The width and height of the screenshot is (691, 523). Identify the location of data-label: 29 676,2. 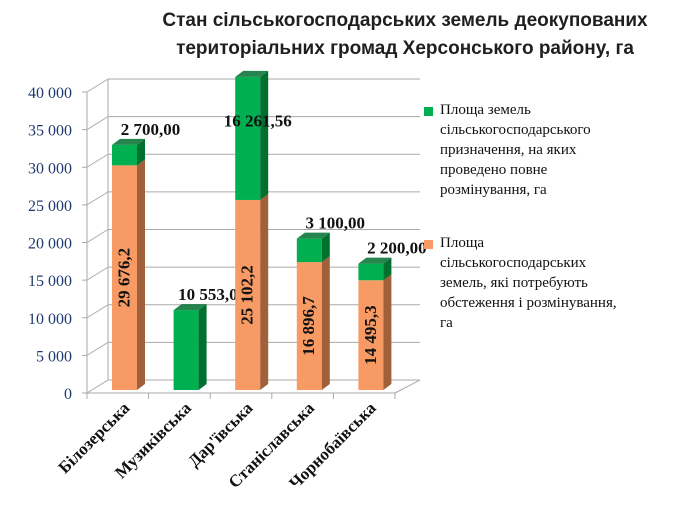
(123, 278).